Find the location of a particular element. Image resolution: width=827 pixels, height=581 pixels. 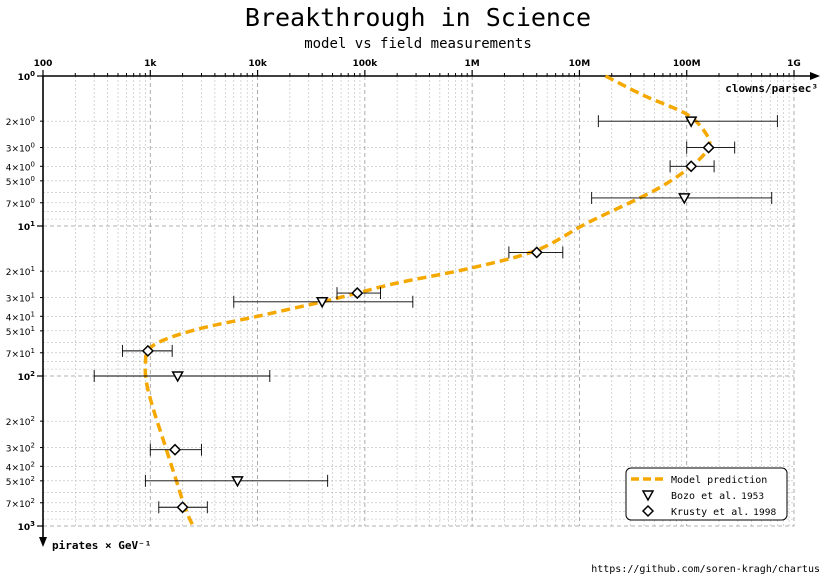

y-tick-label: 7×100 is located at coordinates (20, 203).